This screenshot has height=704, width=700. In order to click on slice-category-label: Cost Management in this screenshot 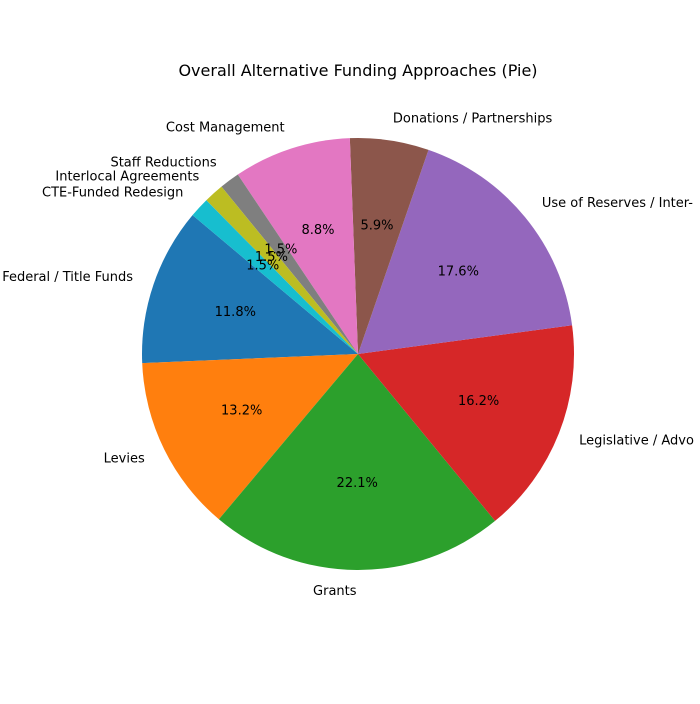, I will do `click(225, 128)`.